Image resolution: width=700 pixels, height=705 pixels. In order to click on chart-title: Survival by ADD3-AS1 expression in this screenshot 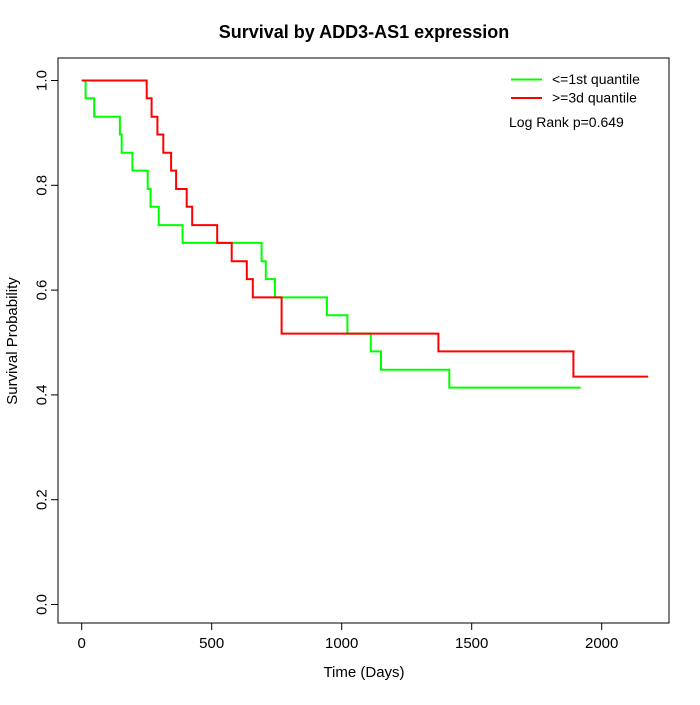, I will do `click(364, 32)`.